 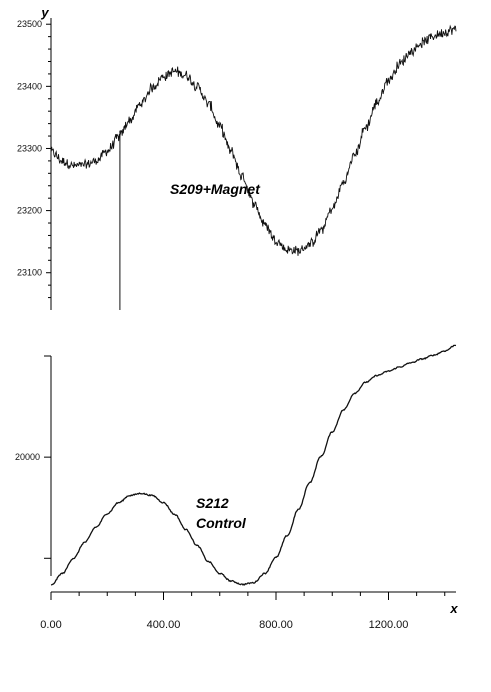 I want to click on top-y-tick-label: 23500, so click(x=29, y=24).